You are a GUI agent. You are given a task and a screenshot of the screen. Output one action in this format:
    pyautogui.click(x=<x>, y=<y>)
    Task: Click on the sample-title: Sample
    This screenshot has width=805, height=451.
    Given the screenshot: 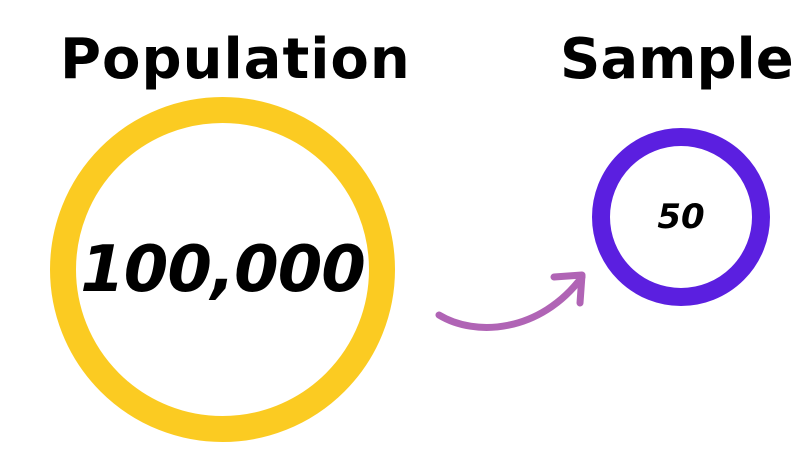 What is the action you would take?
    pyautogui.click(x=677, y=59)
    